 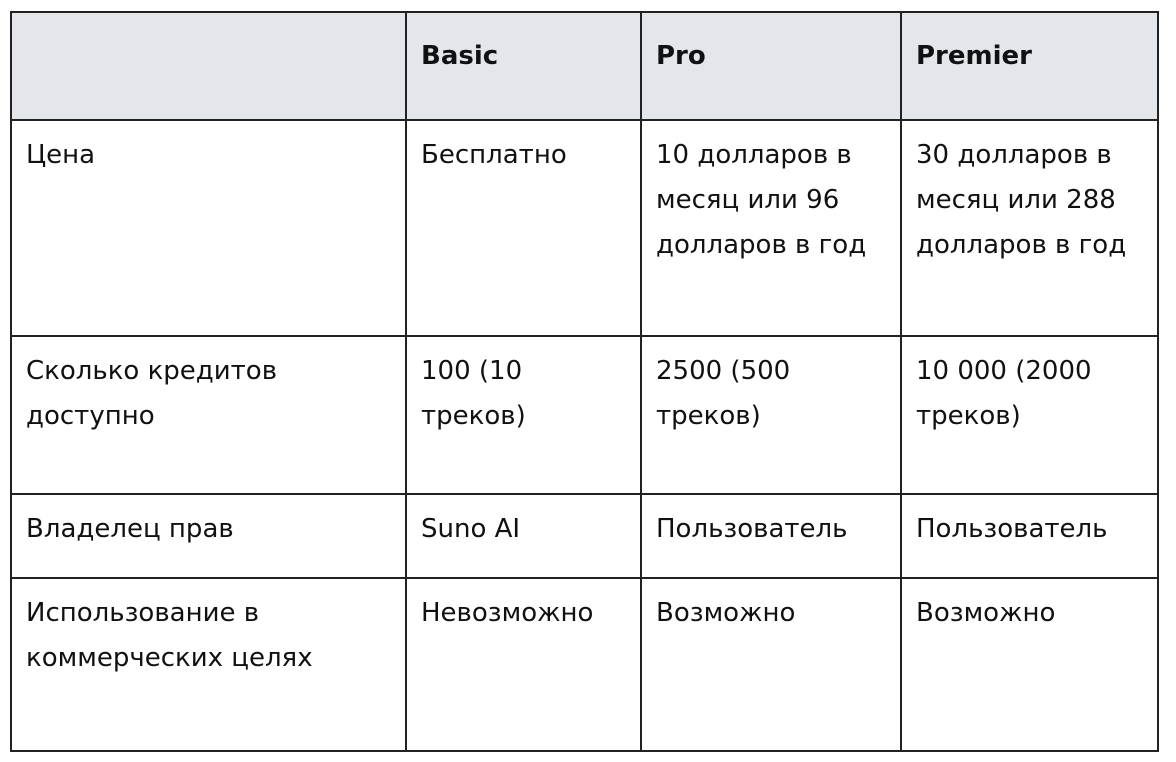 I want to click on cell-basic: Бесплатно, so click(x=523, y=228).